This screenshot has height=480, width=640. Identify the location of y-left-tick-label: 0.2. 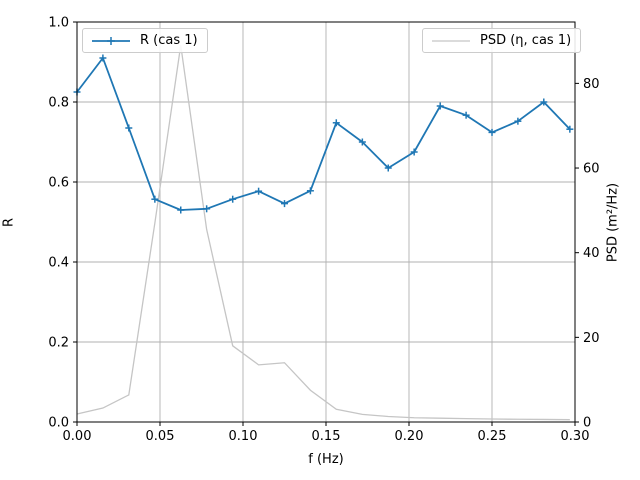
(58, 343).